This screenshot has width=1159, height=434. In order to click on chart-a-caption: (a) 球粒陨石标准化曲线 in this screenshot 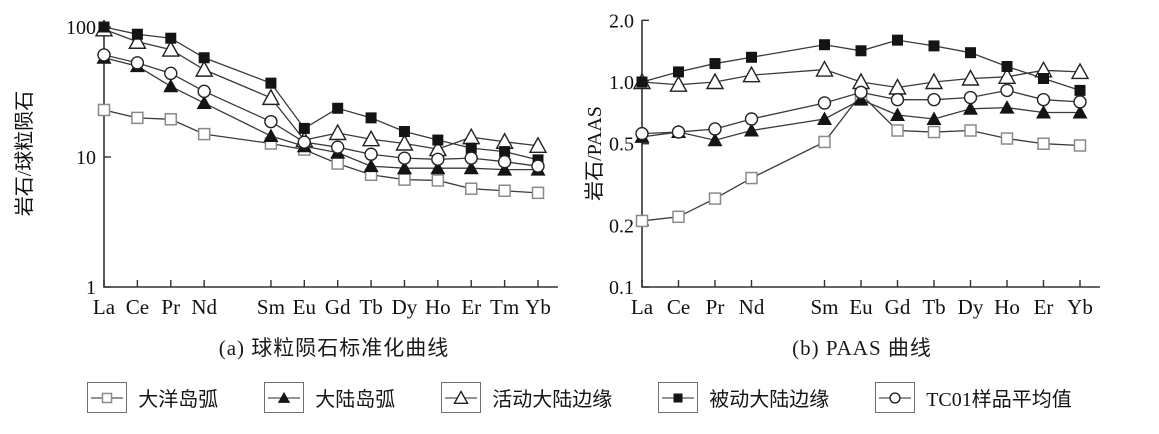, I will do `click(334, 348)`.